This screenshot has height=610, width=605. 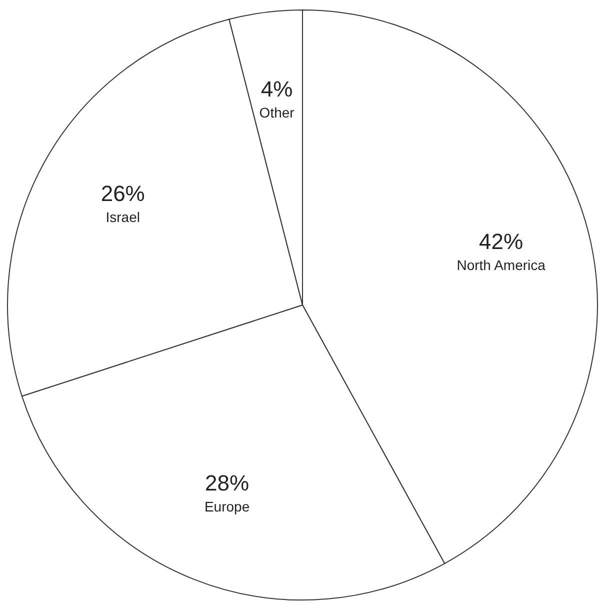 I want to click on data-label: 4%, so click(x=276, y=89).